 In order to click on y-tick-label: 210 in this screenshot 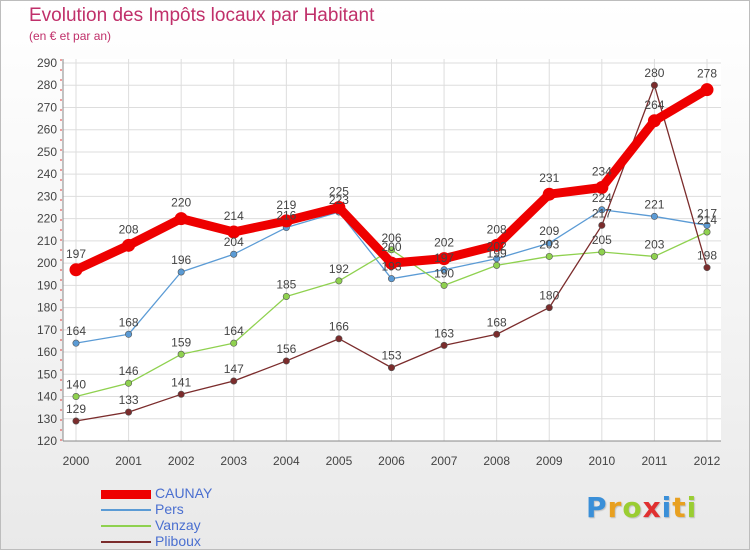, I will do `click(47, 241)`.